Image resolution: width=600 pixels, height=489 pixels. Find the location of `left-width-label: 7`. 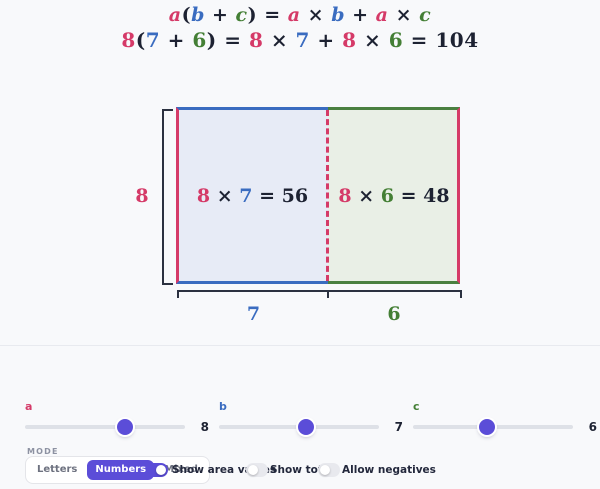

left-width-label: 7 is located at coordinates (253, 314).